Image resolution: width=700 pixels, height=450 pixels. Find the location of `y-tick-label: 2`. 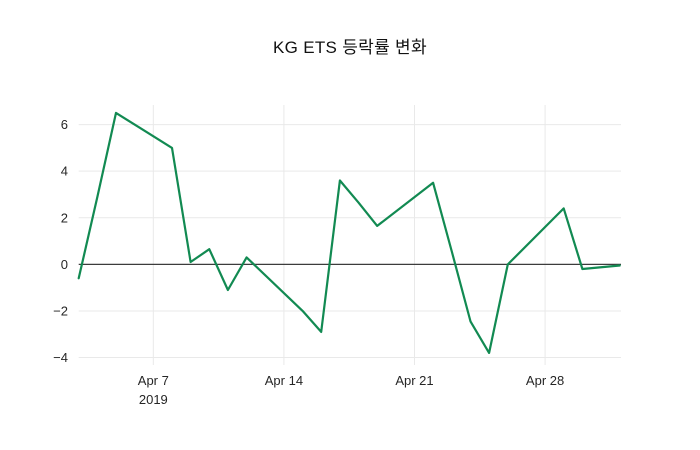

y-tick-label: 2 is located at coordinates (64, 217).